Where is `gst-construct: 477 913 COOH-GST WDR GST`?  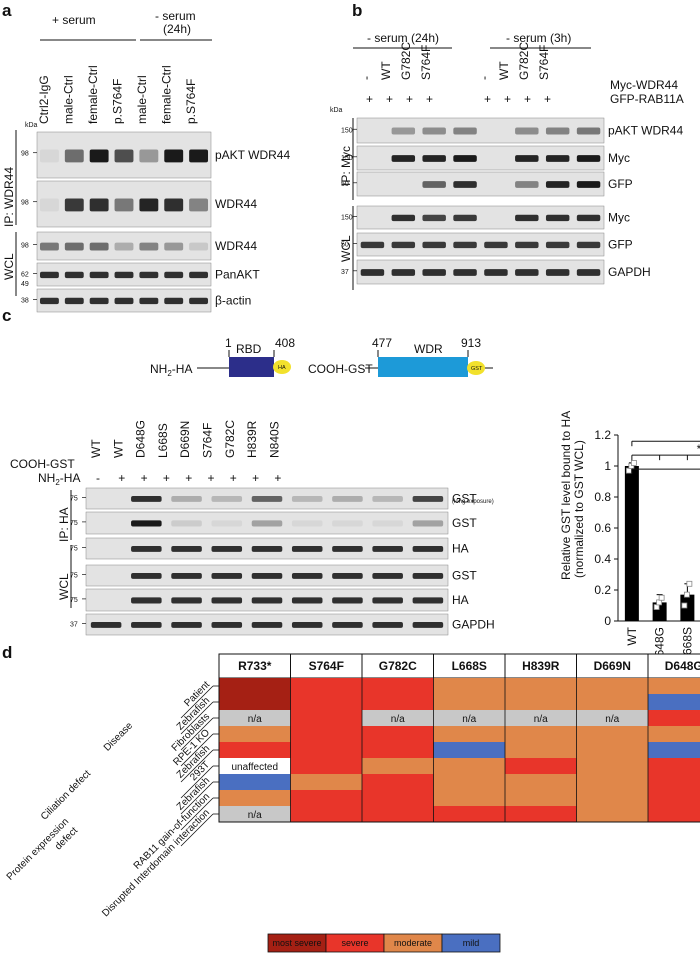
gst-construct: 477 913 COOH-GST WDR GST is located at coordinates (400, 356).